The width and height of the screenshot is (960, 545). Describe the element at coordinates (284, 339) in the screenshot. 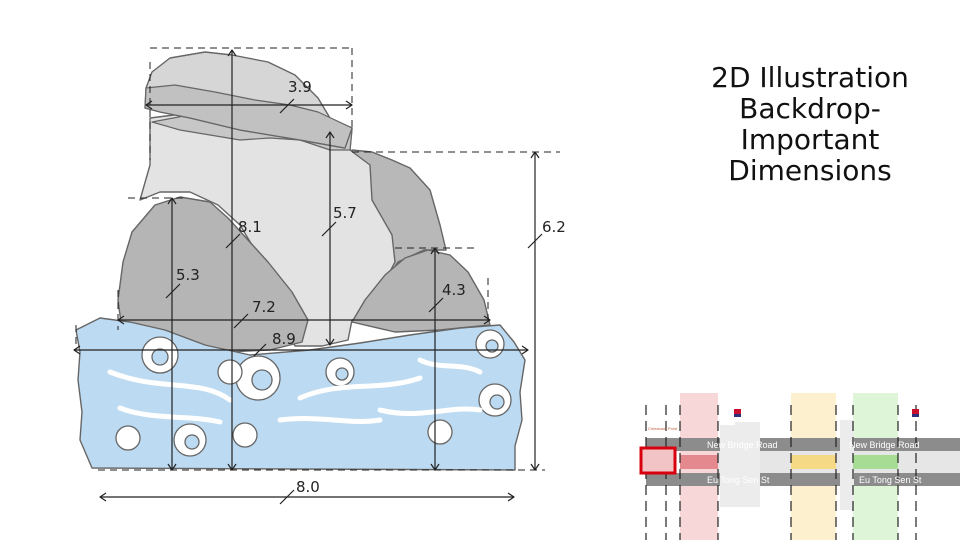

I see `dim-cloud-width: 8.9` at that location.